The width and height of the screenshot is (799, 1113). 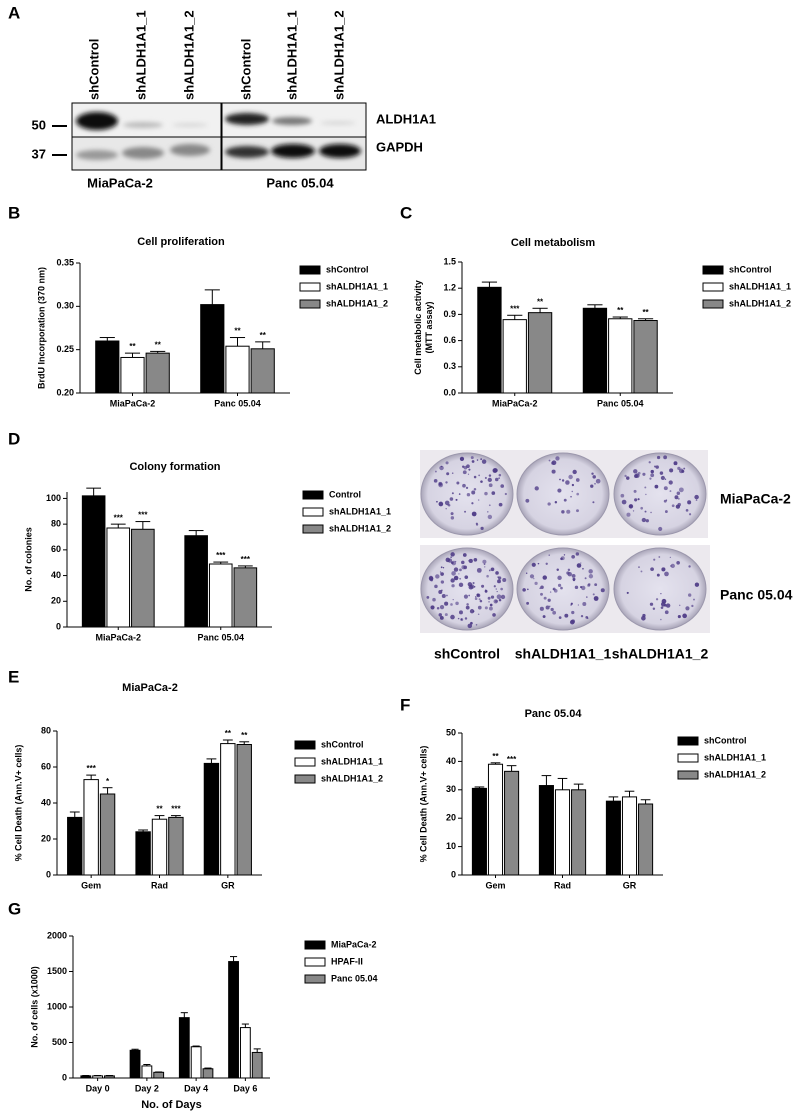 I want to click on x-tick-label: Rad, so click(x=562, y=885).